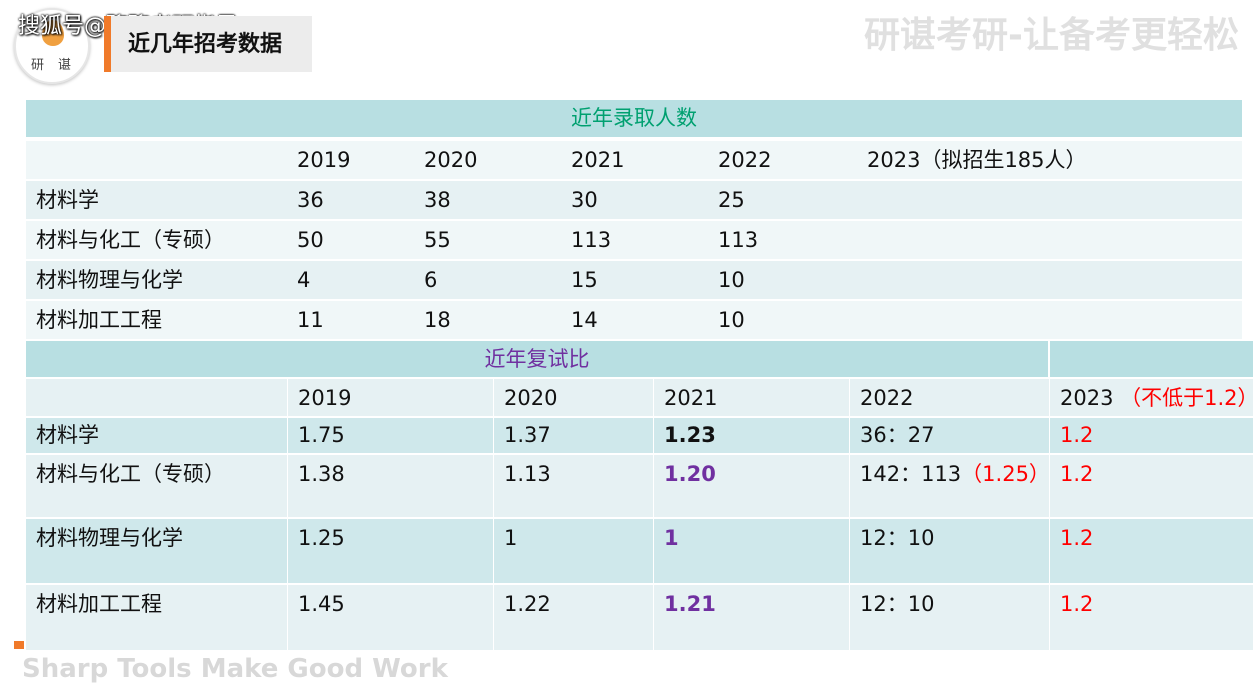 This screenshot has height=697, width=1253. What do you see at coordinates (487, 280) in the screenshot?
I see `admission-cell: 6` at bounding box center [487, 280].